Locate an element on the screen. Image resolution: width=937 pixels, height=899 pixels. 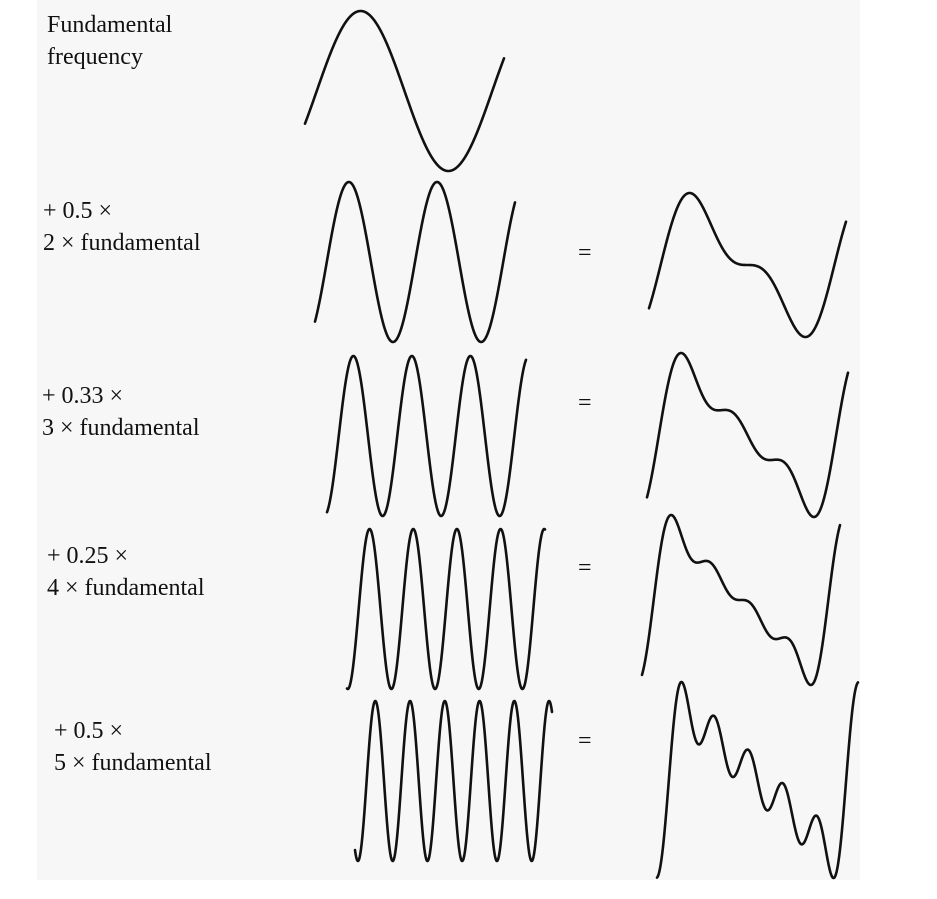
harmonic-3-wave is located at coordinates (426, 436).